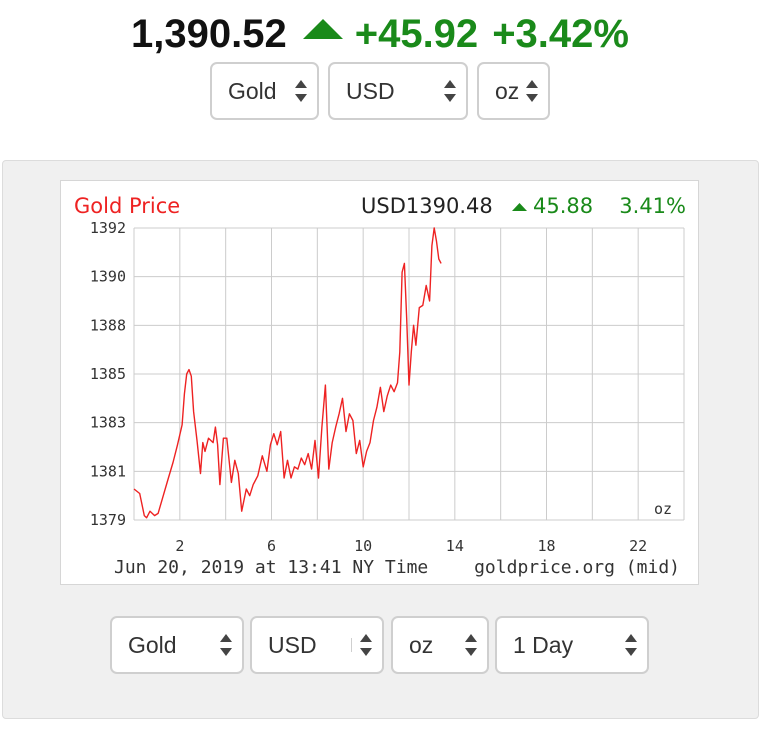 This screenshot has width=778, height=736. Describe the element at coordinates (271, 567) in the screenshot. I see `chart-timestamp: Jun 20, 2019 at 13:41 NY Time` at that location.